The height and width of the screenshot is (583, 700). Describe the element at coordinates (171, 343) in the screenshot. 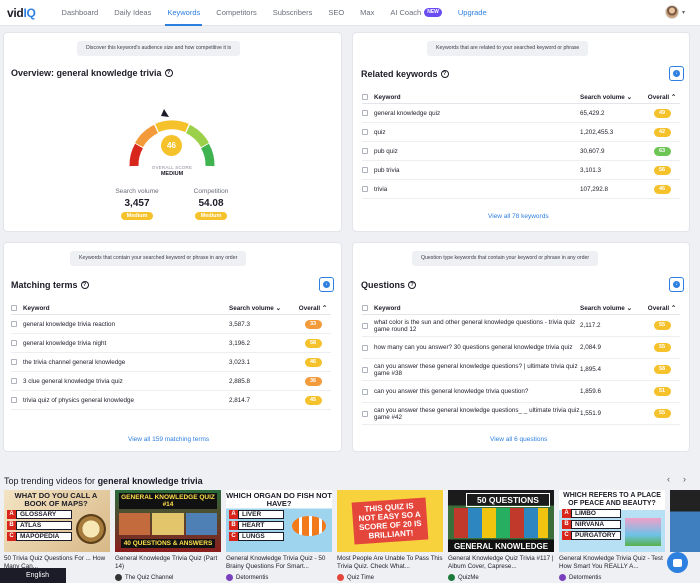

I see `table-row: general knowledge trivia night 3,196.2 58` at that location.